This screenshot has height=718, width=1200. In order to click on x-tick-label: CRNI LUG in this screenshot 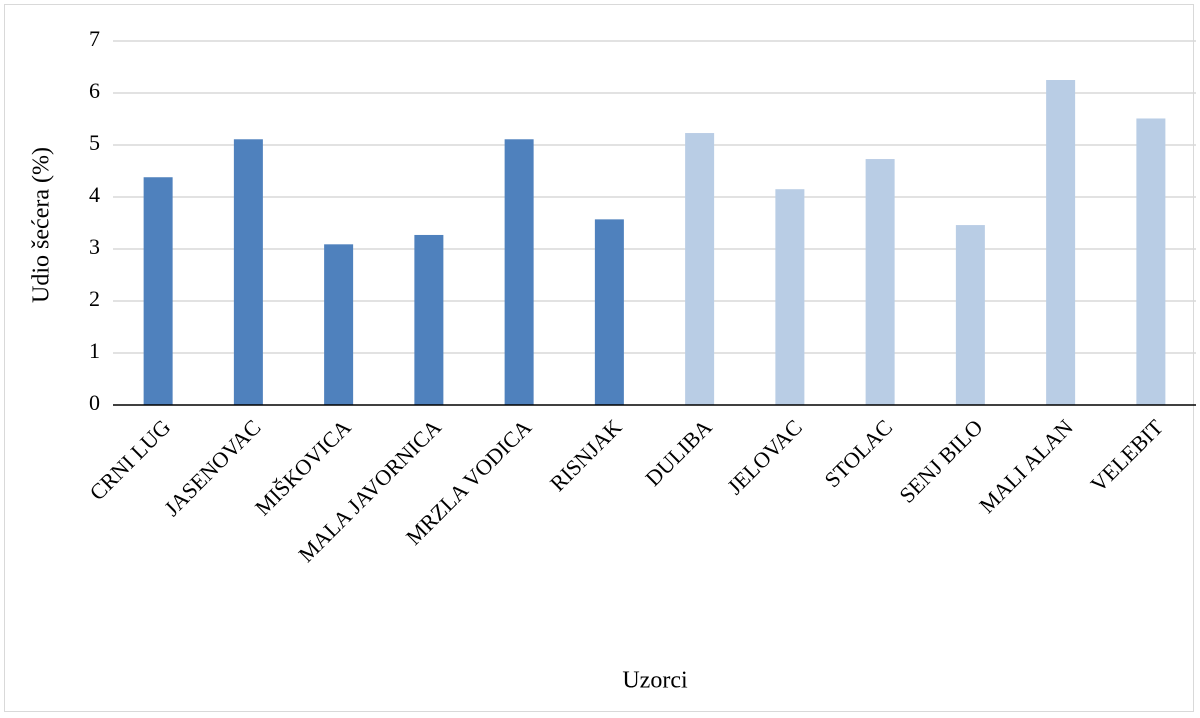, I will do `click(130, 459)`.